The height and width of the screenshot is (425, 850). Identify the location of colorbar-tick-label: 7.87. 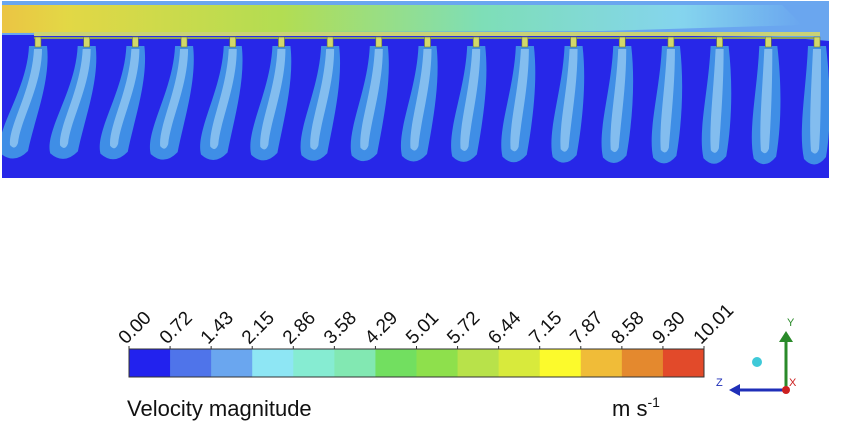
(586, 328).